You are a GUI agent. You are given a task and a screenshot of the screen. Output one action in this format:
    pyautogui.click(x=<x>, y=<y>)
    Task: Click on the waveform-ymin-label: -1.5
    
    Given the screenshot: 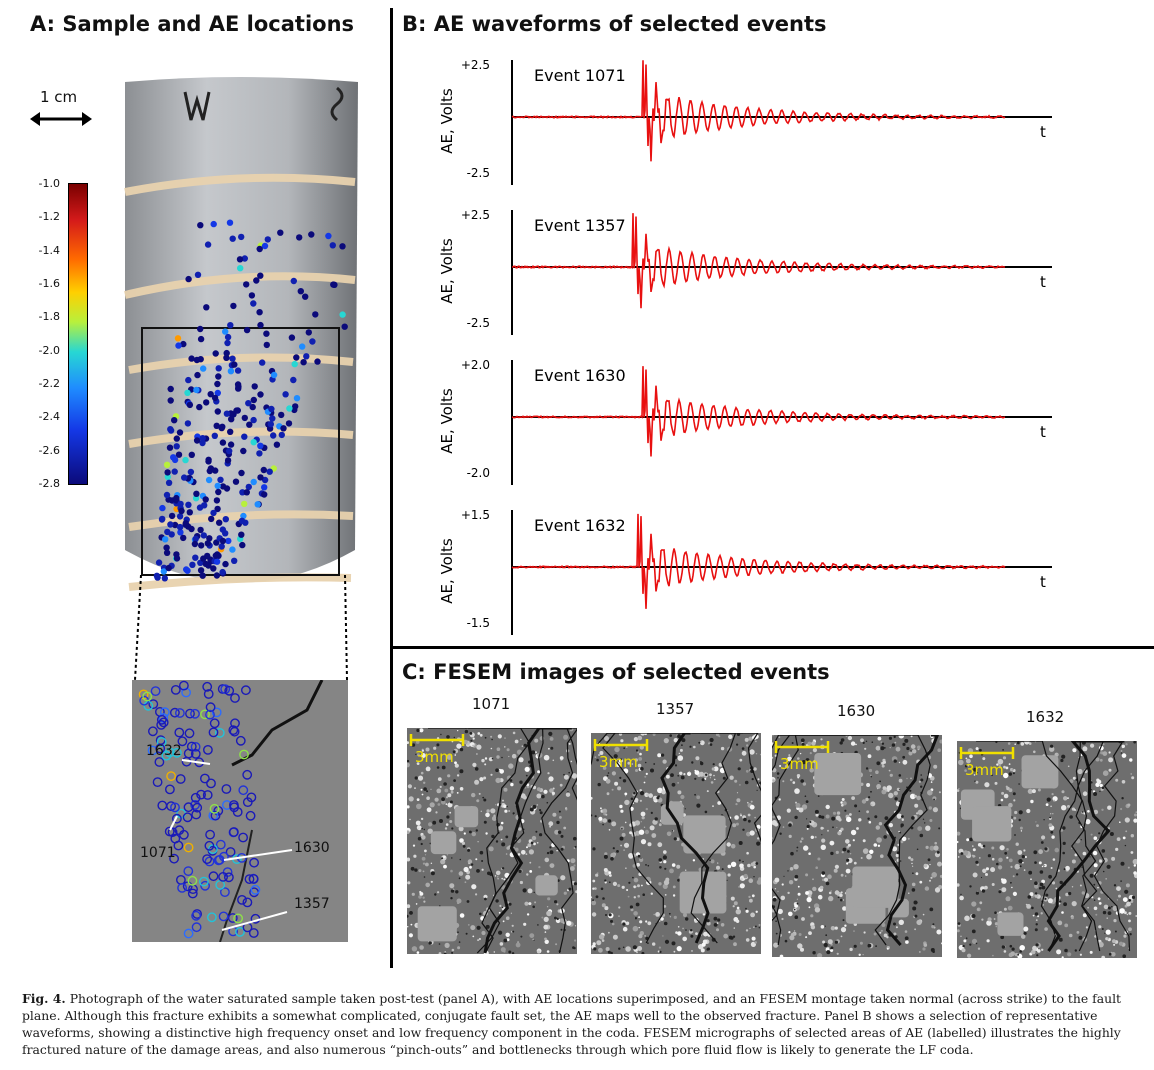 What is the action you would take?
    pyautogui.click(x=478, y=623)
    